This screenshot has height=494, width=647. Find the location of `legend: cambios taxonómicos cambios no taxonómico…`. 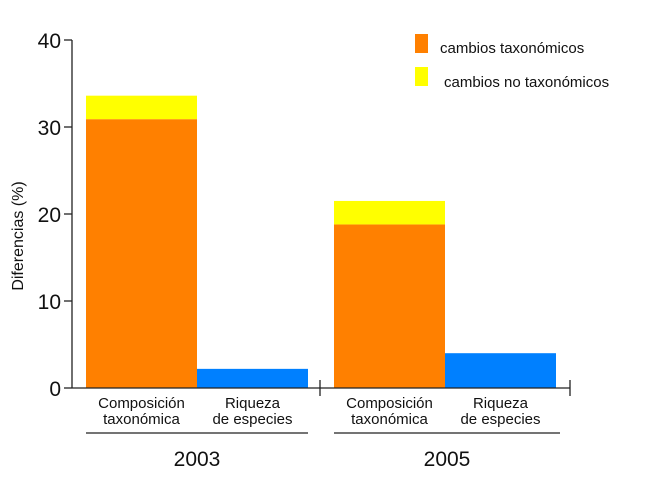

legend: cambios taxonómicos cambios no taxonómico… is located at coordinates (512, 62).